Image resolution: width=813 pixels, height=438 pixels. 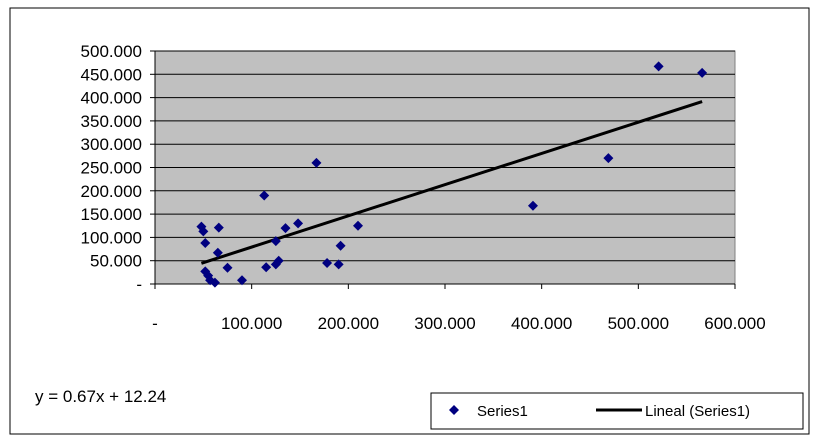 I want to click on legend: Series1 Lineal (Series1), so click(x=617, y=411).